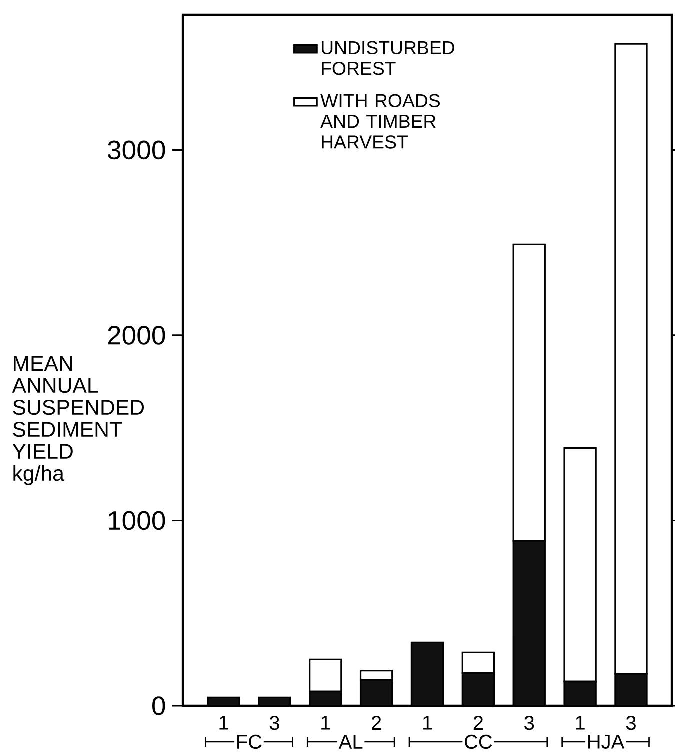 The width and height of the screenshot is (675, 756). What do you see at coordinates (137, 520) in the screenshot?
I see `y-tick-label: 1000` at bounding box center [137, 520].